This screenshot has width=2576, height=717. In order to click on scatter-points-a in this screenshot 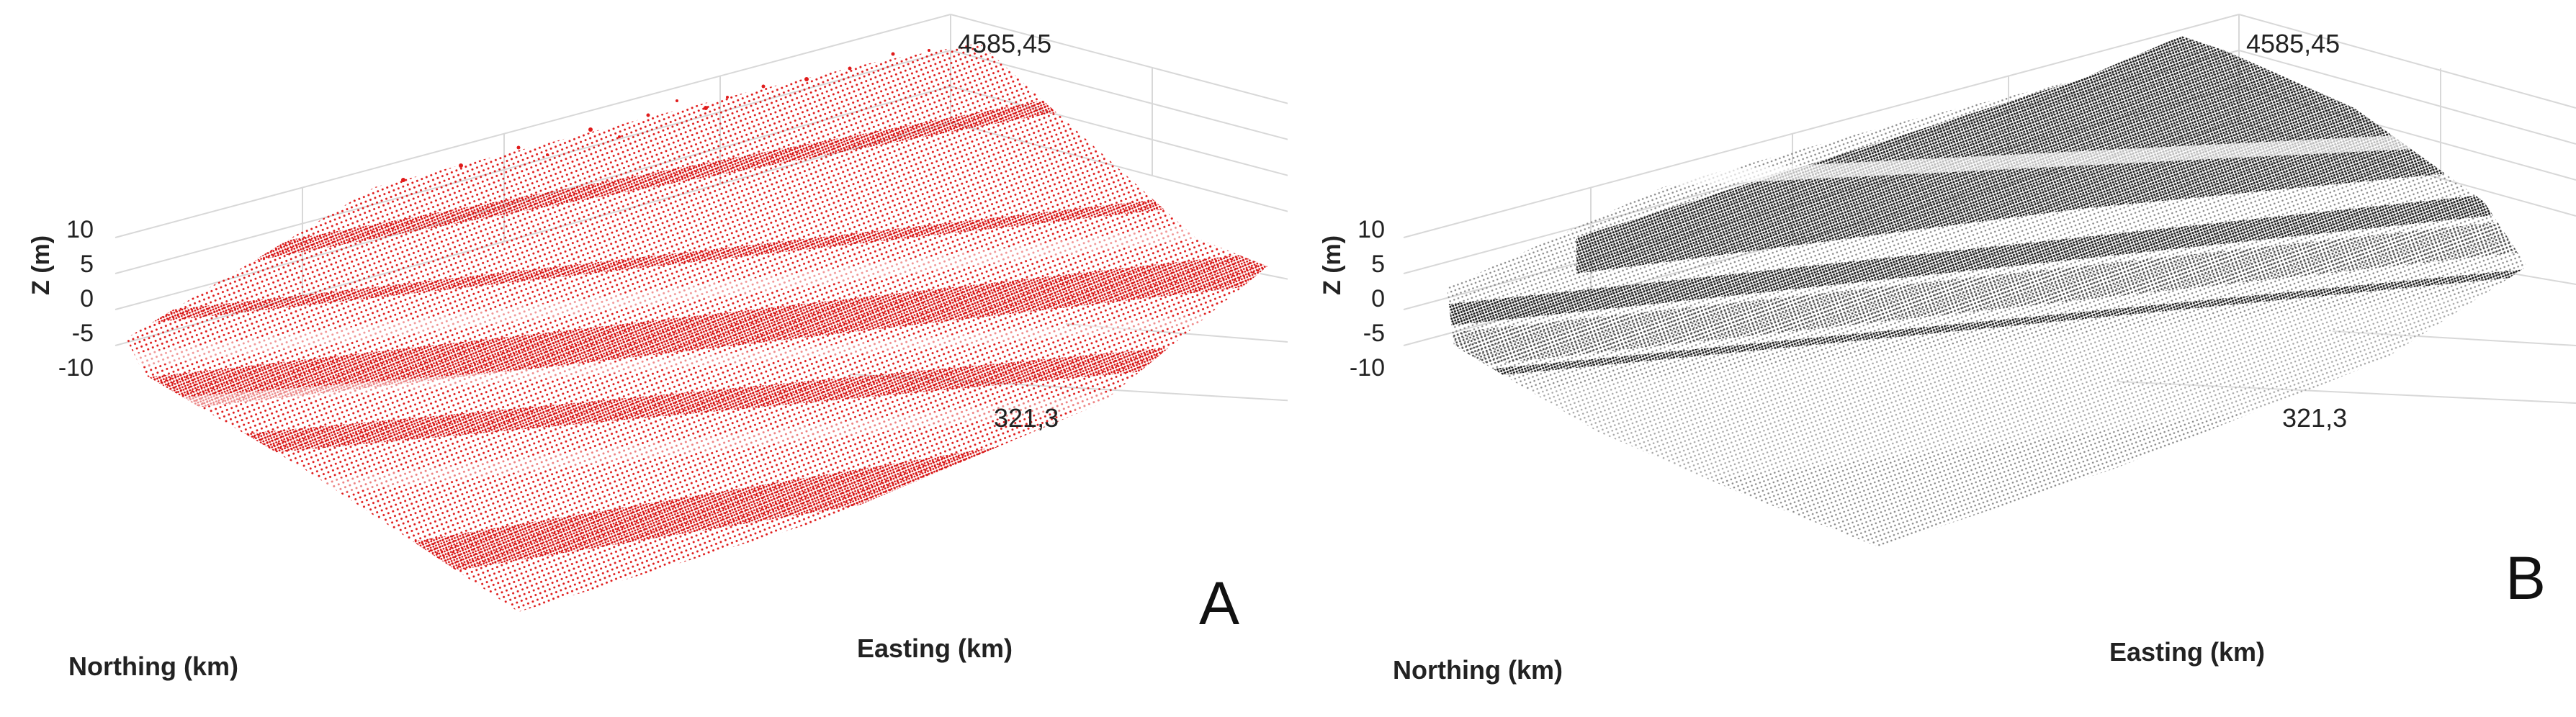, I will do `click(665, 115)`.